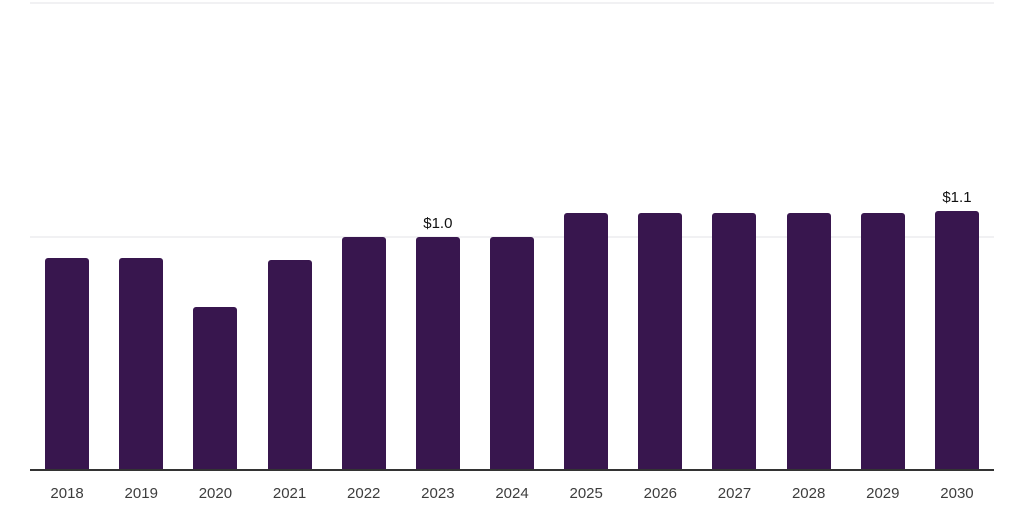 This screenshot has width=1024, height=512. I want to click on bar-2020, so click(215, 388).